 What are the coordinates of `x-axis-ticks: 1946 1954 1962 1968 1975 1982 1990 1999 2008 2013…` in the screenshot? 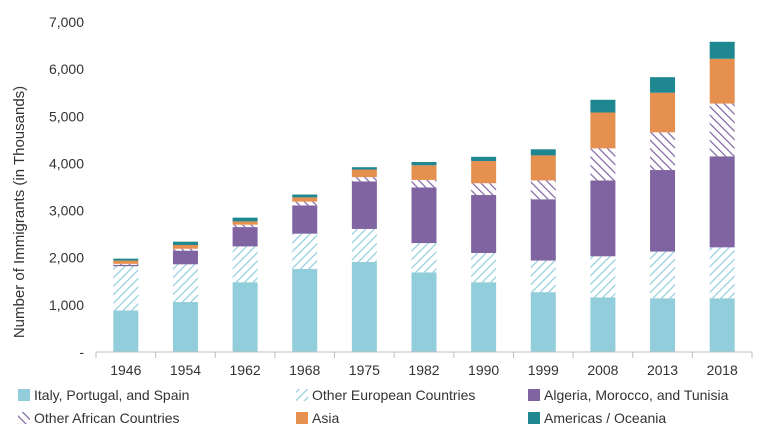 It's located at (424, 365).